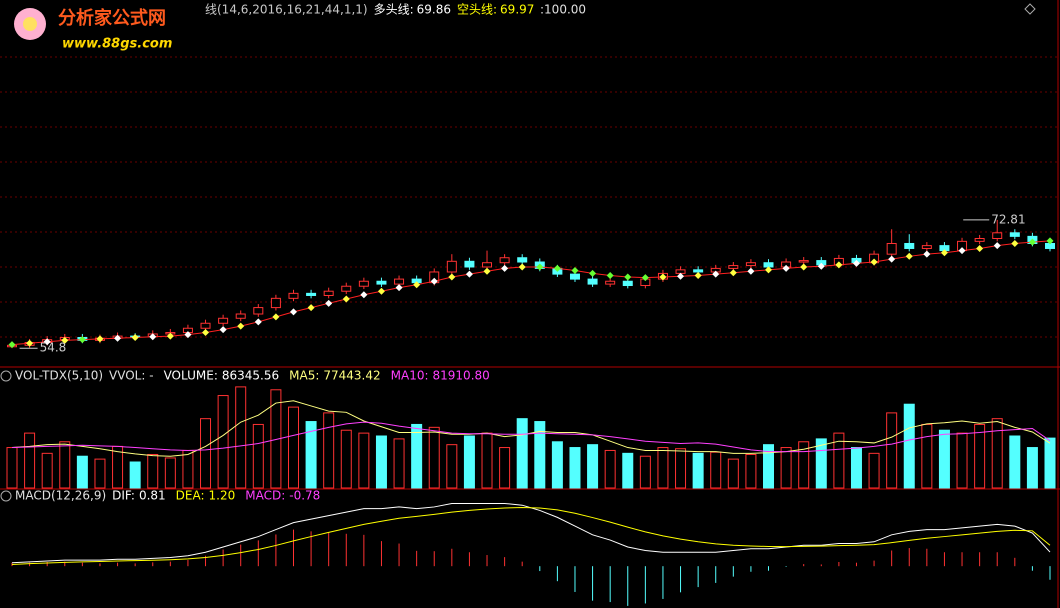  What do you see at coordinates (191, 376) in the screenshot?
I see `legend-name: VOLUME:` at bounding box center [191, 376].